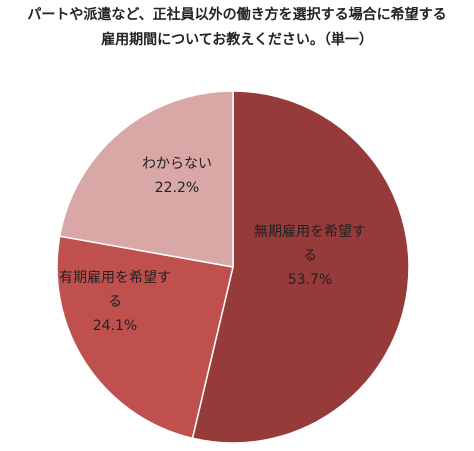 Image resolution: width=474 pixels, height=451 pixels. I want to click on slice-unknown-name-label: わからない, so click(177, 164).